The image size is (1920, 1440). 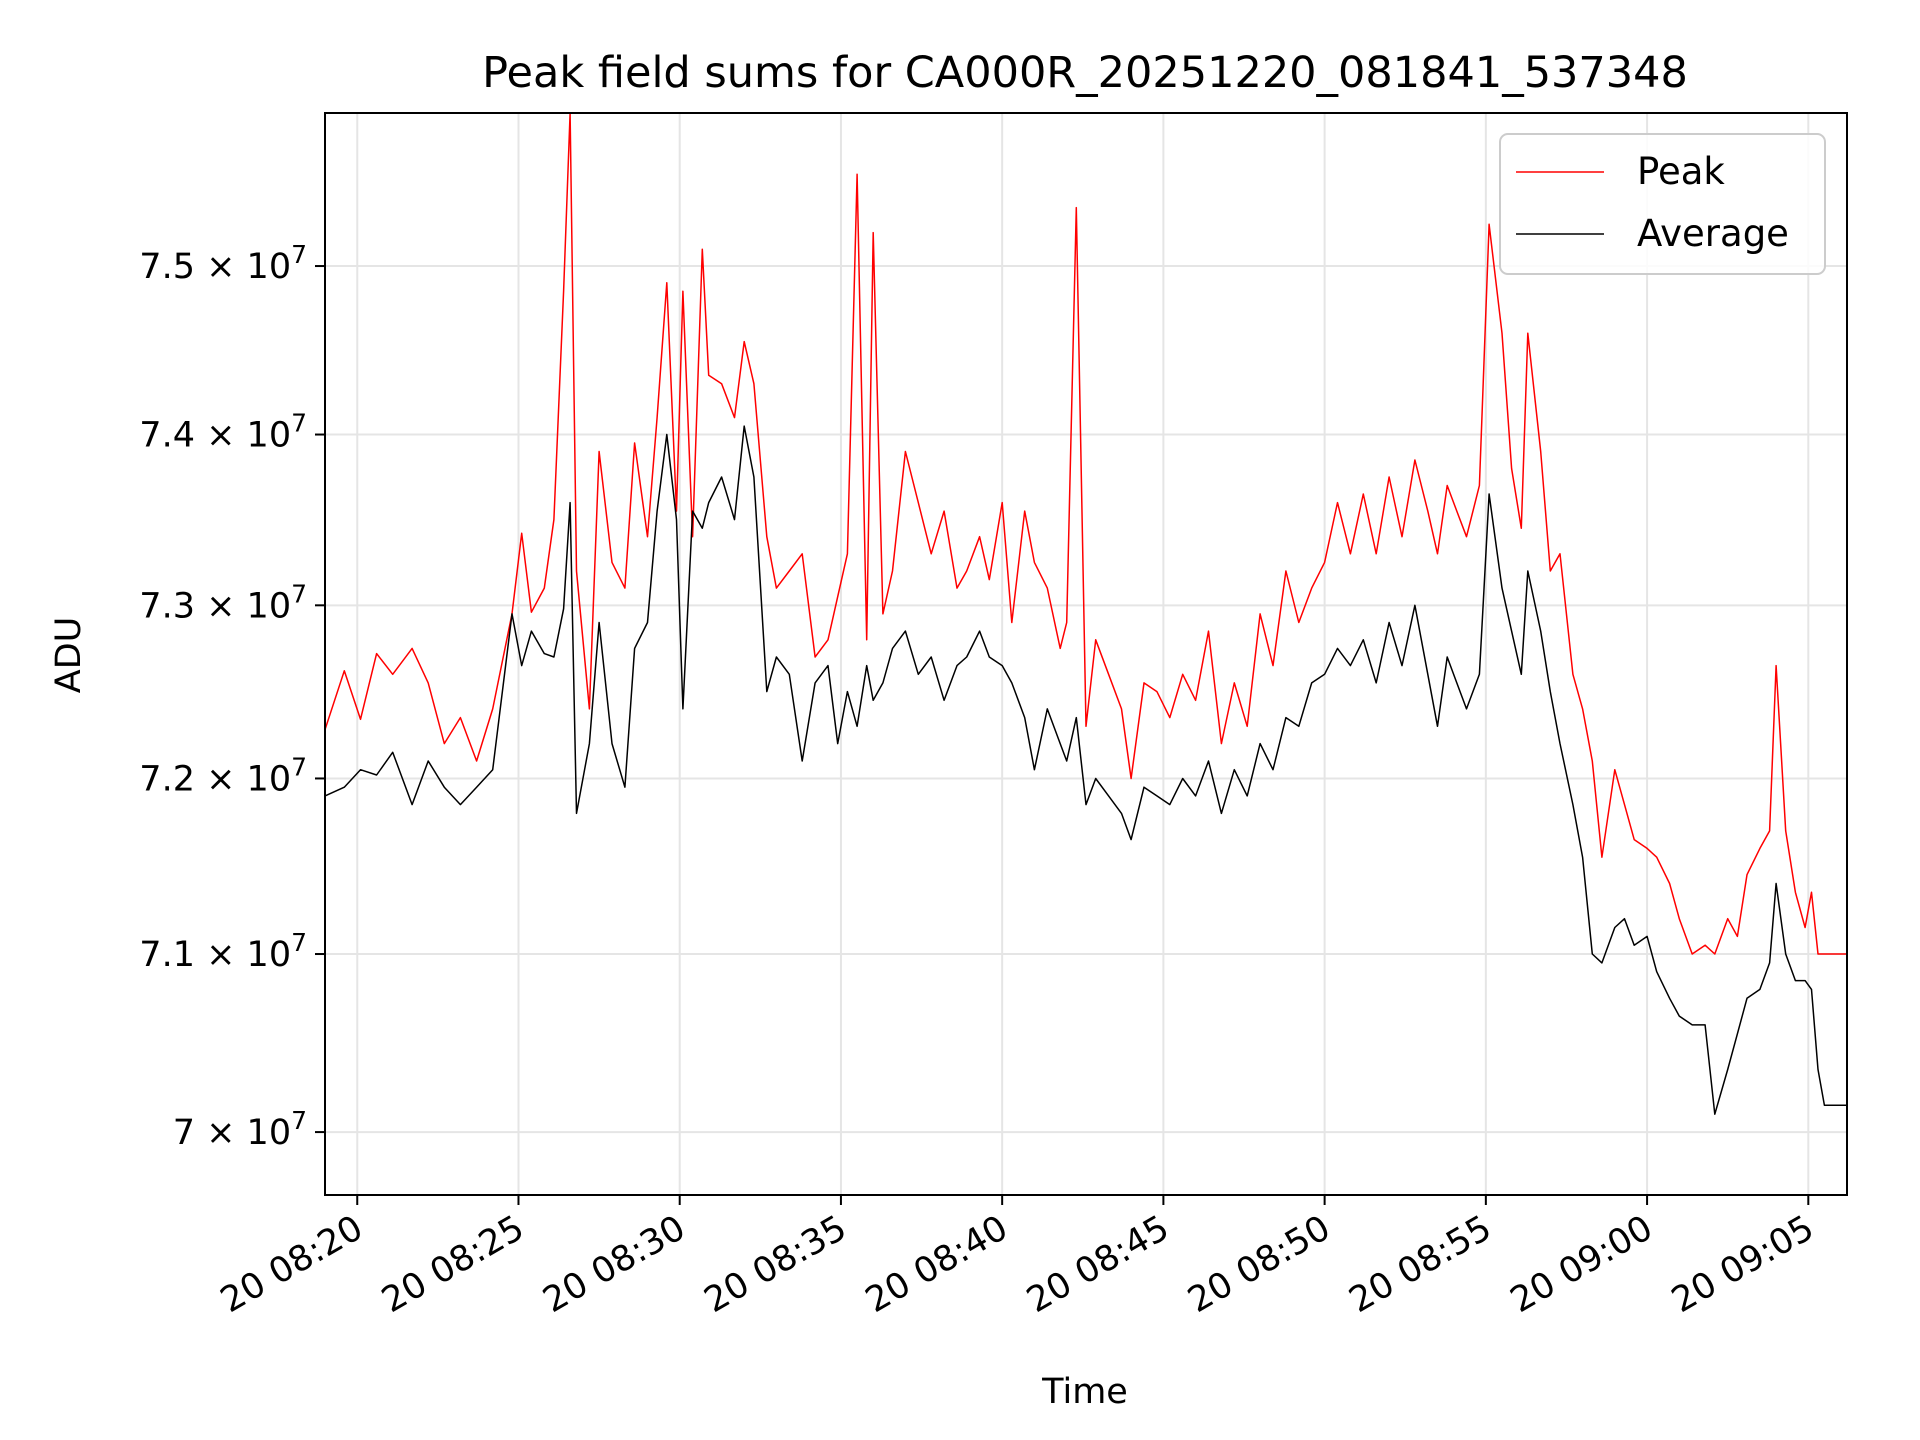 What do you see at coordinates (1713, 233) in the screenshot?
I see `legend-label-average: Average` at bounding box center [1713, 233].